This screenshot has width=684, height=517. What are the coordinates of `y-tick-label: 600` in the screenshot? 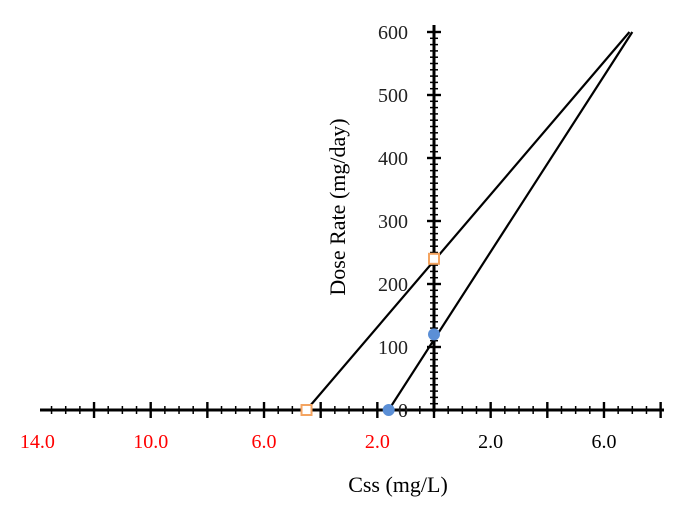 It's located at (393, 33).